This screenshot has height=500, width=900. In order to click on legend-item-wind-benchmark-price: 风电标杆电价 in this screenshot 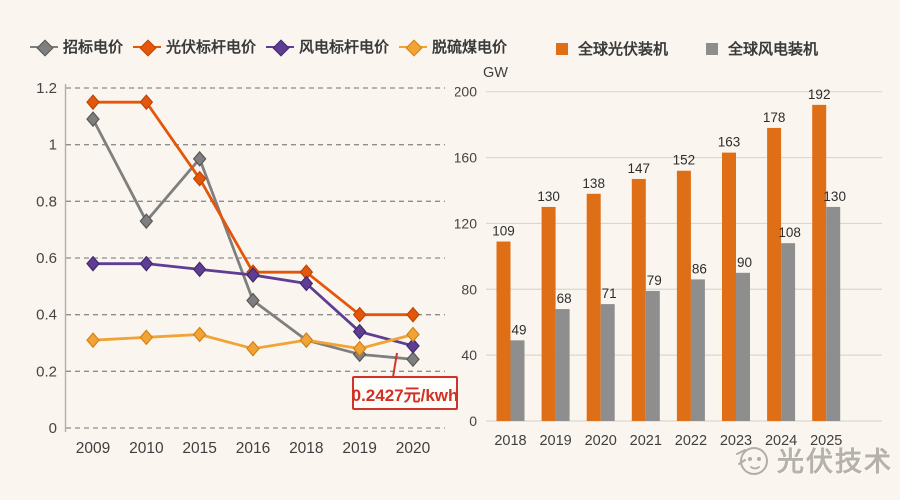, I will do `click(327, 46)`.